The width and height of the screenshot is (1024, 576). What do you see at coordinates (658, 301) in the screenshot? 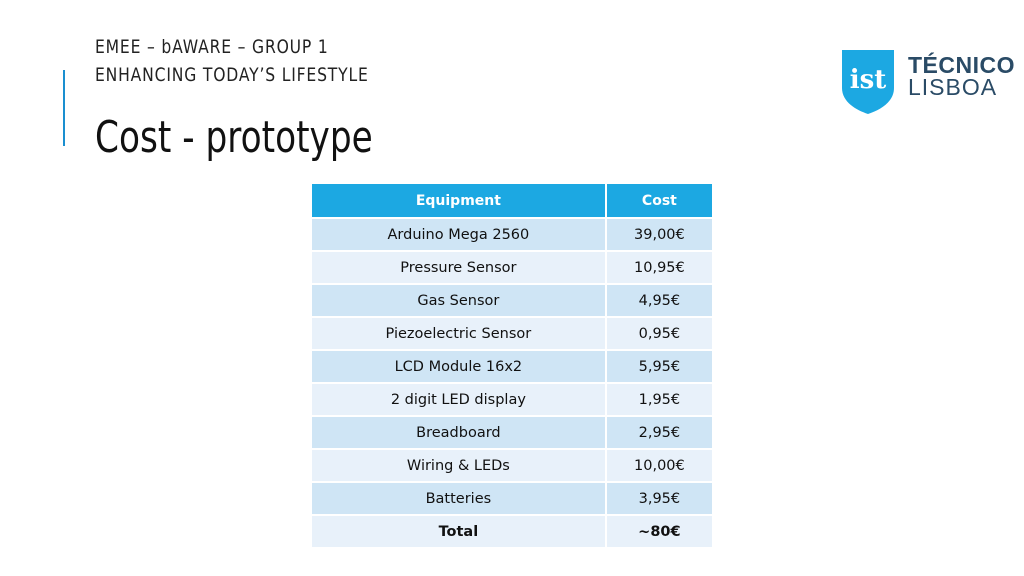
I see `cost-cell: 4,95€` at bounding box center [658, 301].